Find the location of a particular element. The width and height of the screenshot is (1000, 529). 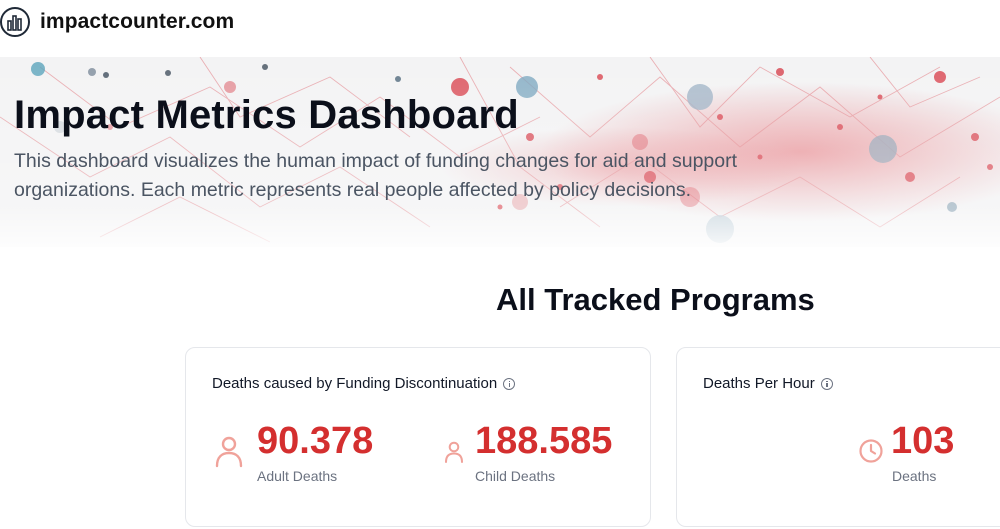

deaths-per-hour-value: 103 is located at coordinates (923, 441).